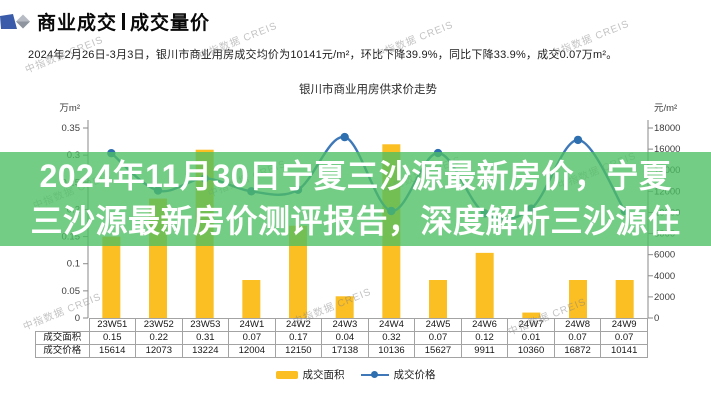 The height and width of the screenshot is (400, 711). What do you see at coordinates (298, 351) in the screenshot?
I see `table-cell: 12150` at bounding box center [298, 351].